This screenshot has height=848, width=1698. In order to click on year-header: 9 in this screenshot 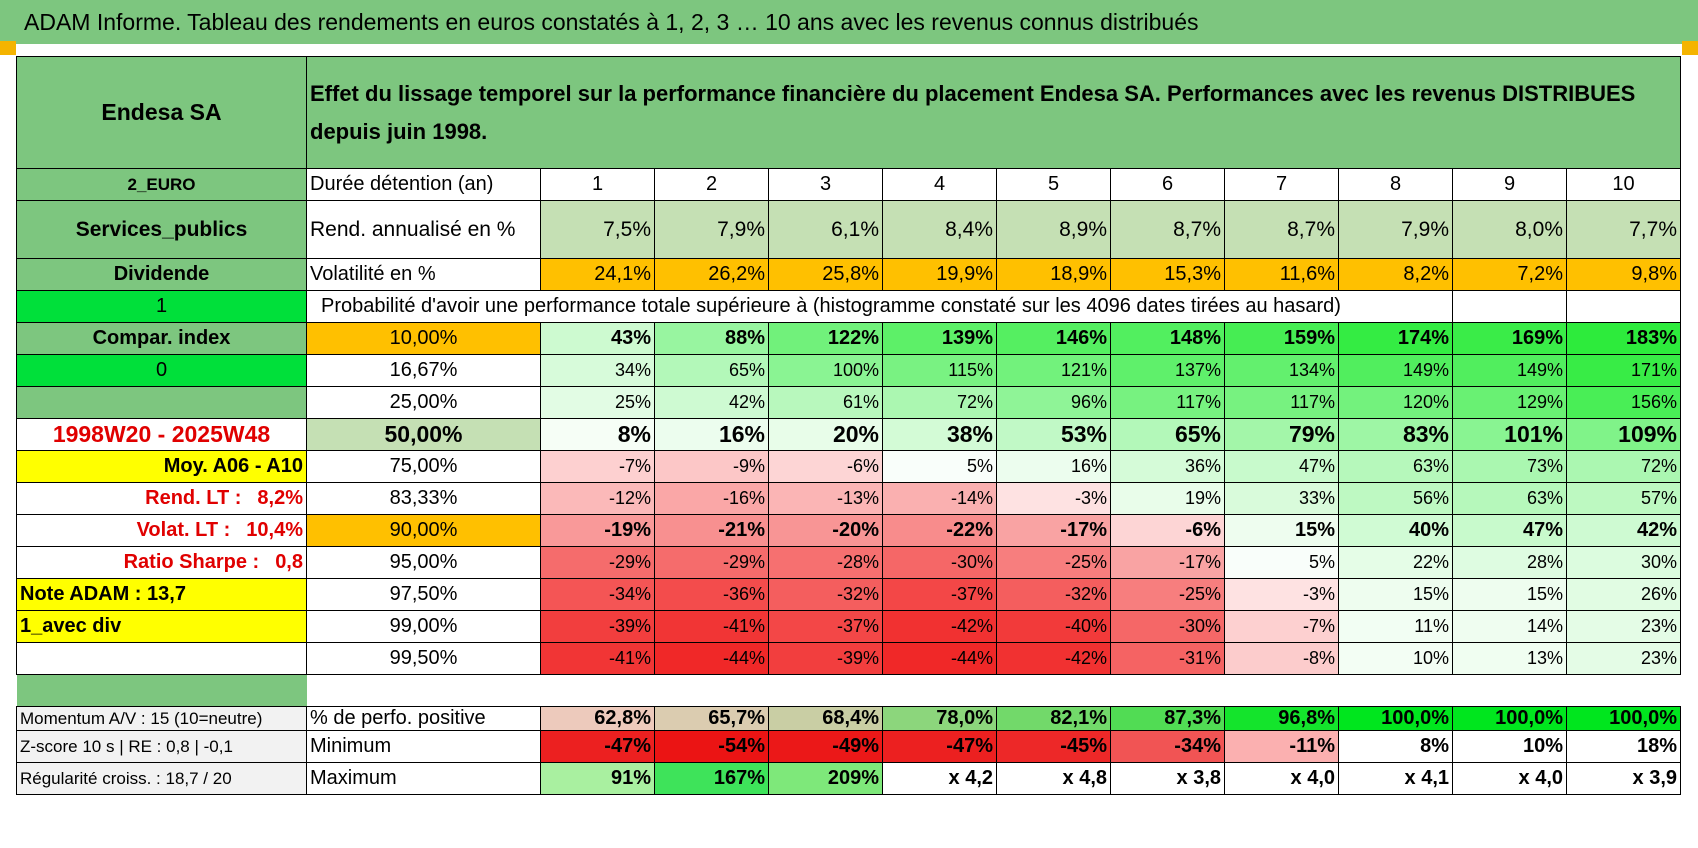, I will do `click(1509, 184)`.